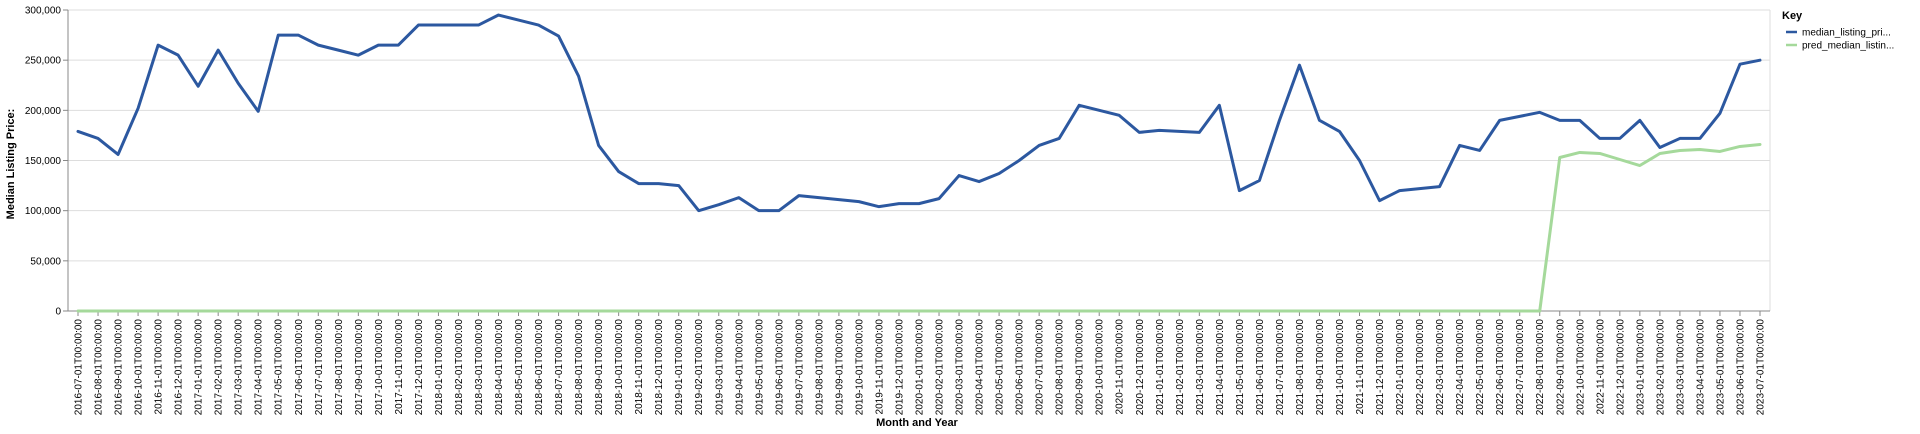 The image size is (1920, 434). What do you see at coordinates (43, 11) in the screenshot?
I see `y-tick-label: 300,000` at bounding box center [43, 11].